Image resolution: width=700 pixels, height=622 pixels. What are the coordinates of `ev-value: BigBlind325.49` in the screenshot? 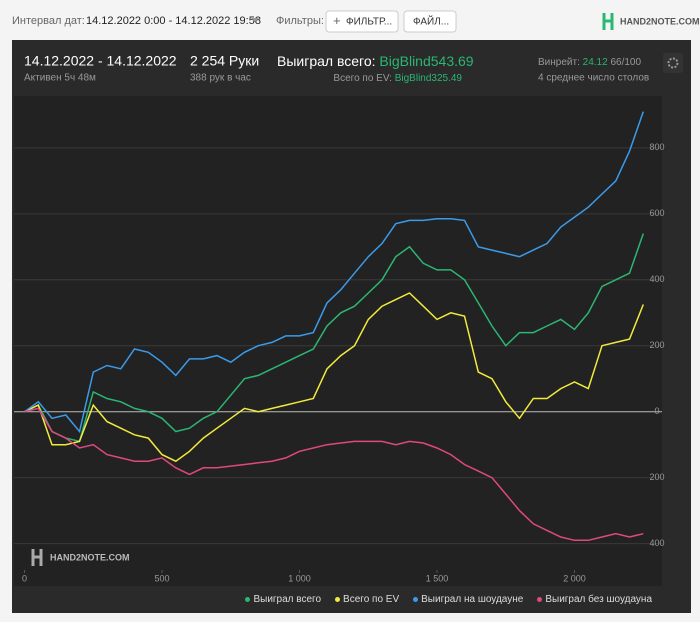 It's located at (429, 78).